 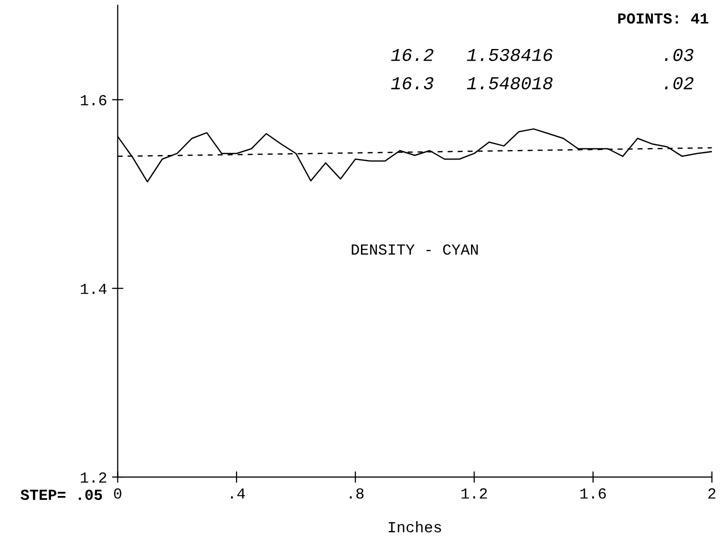 What do you see at coordinates (238, 493) in the screenshot?
I see `x-tick-label: .4` at bounding box center [238, 493].